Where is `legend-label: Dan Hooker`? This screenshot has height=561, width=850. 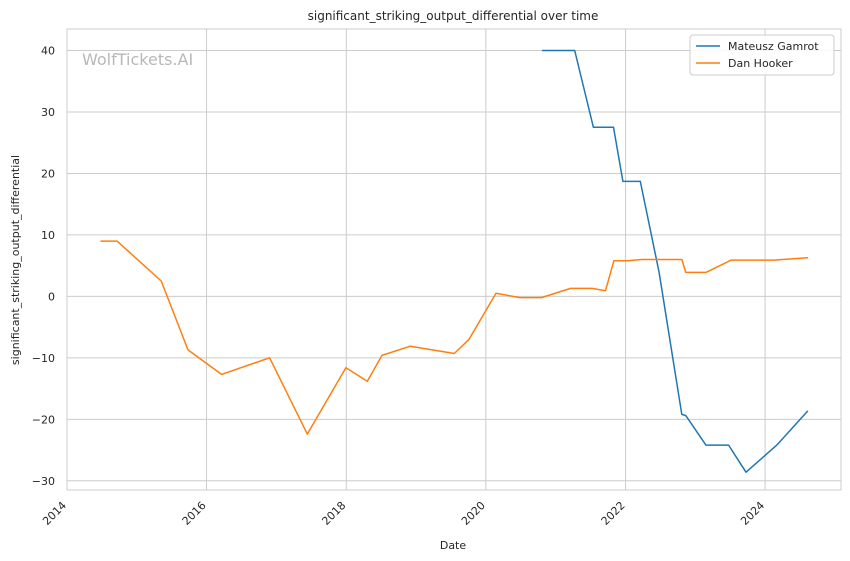
legend-label: Dan Hooker is located at coordinates (760, 63).